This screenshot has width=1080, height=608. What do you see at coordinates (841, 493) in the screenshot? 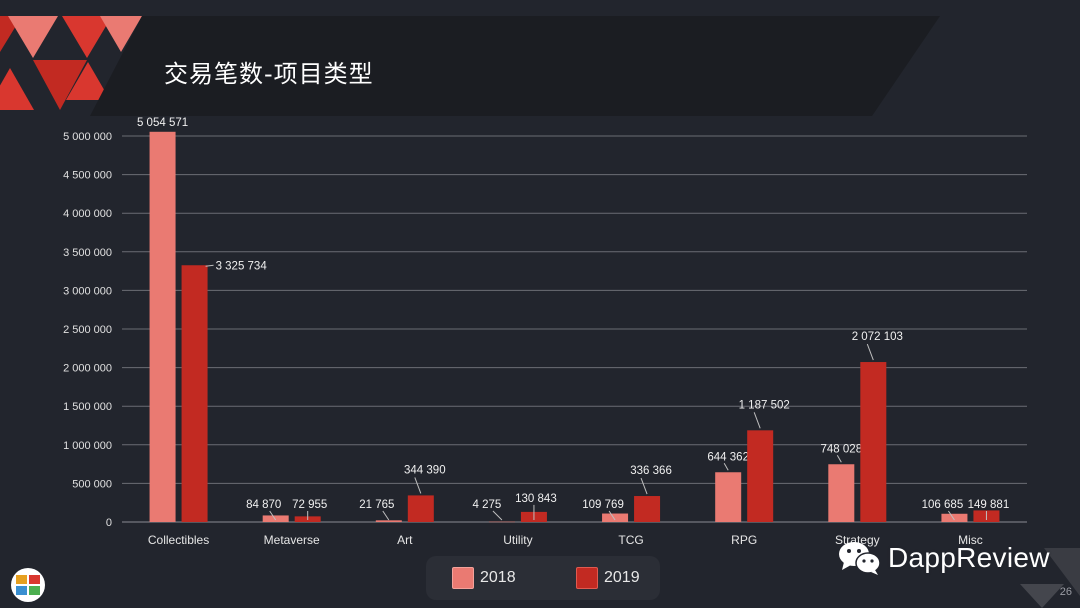
I see `bar-2018-strategy` at bounding box center [841, 493].